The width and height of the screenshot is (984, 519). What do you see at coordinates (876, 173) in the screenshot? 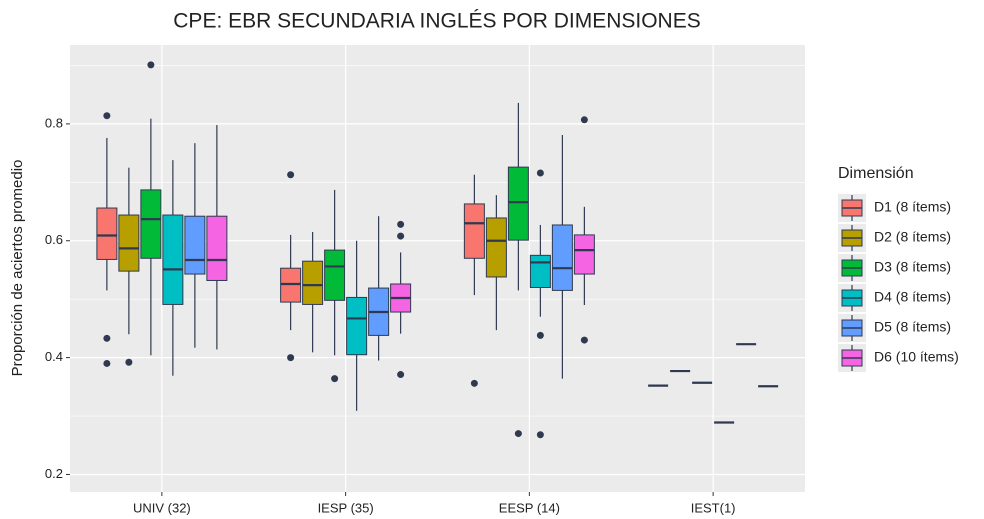
I see `legend-title: Dimensión` at bounding box center [876, 173].